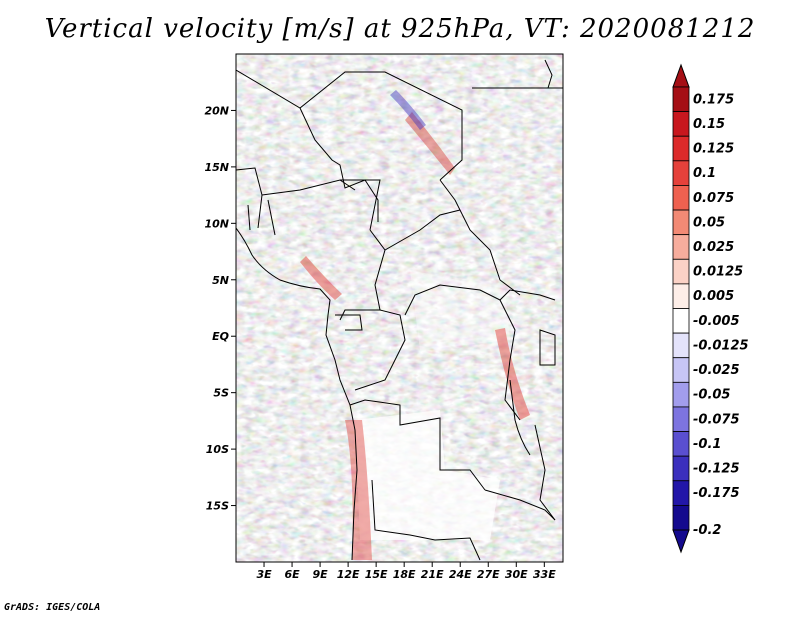 This screenshot has width=800, height=618. I want to click on lon-tick-label: 3E, so click(264, 574).